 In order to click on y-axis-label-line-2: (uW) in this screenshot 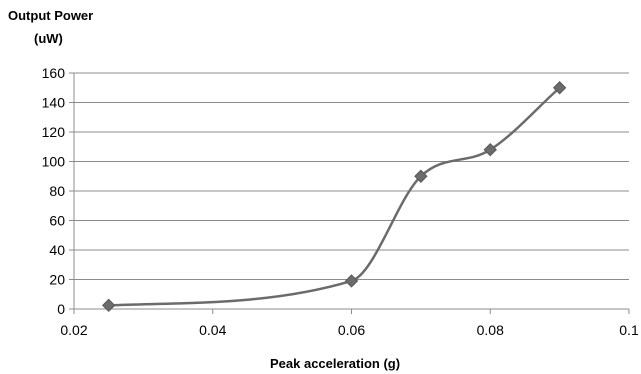, I will do `click(48, 38)`.